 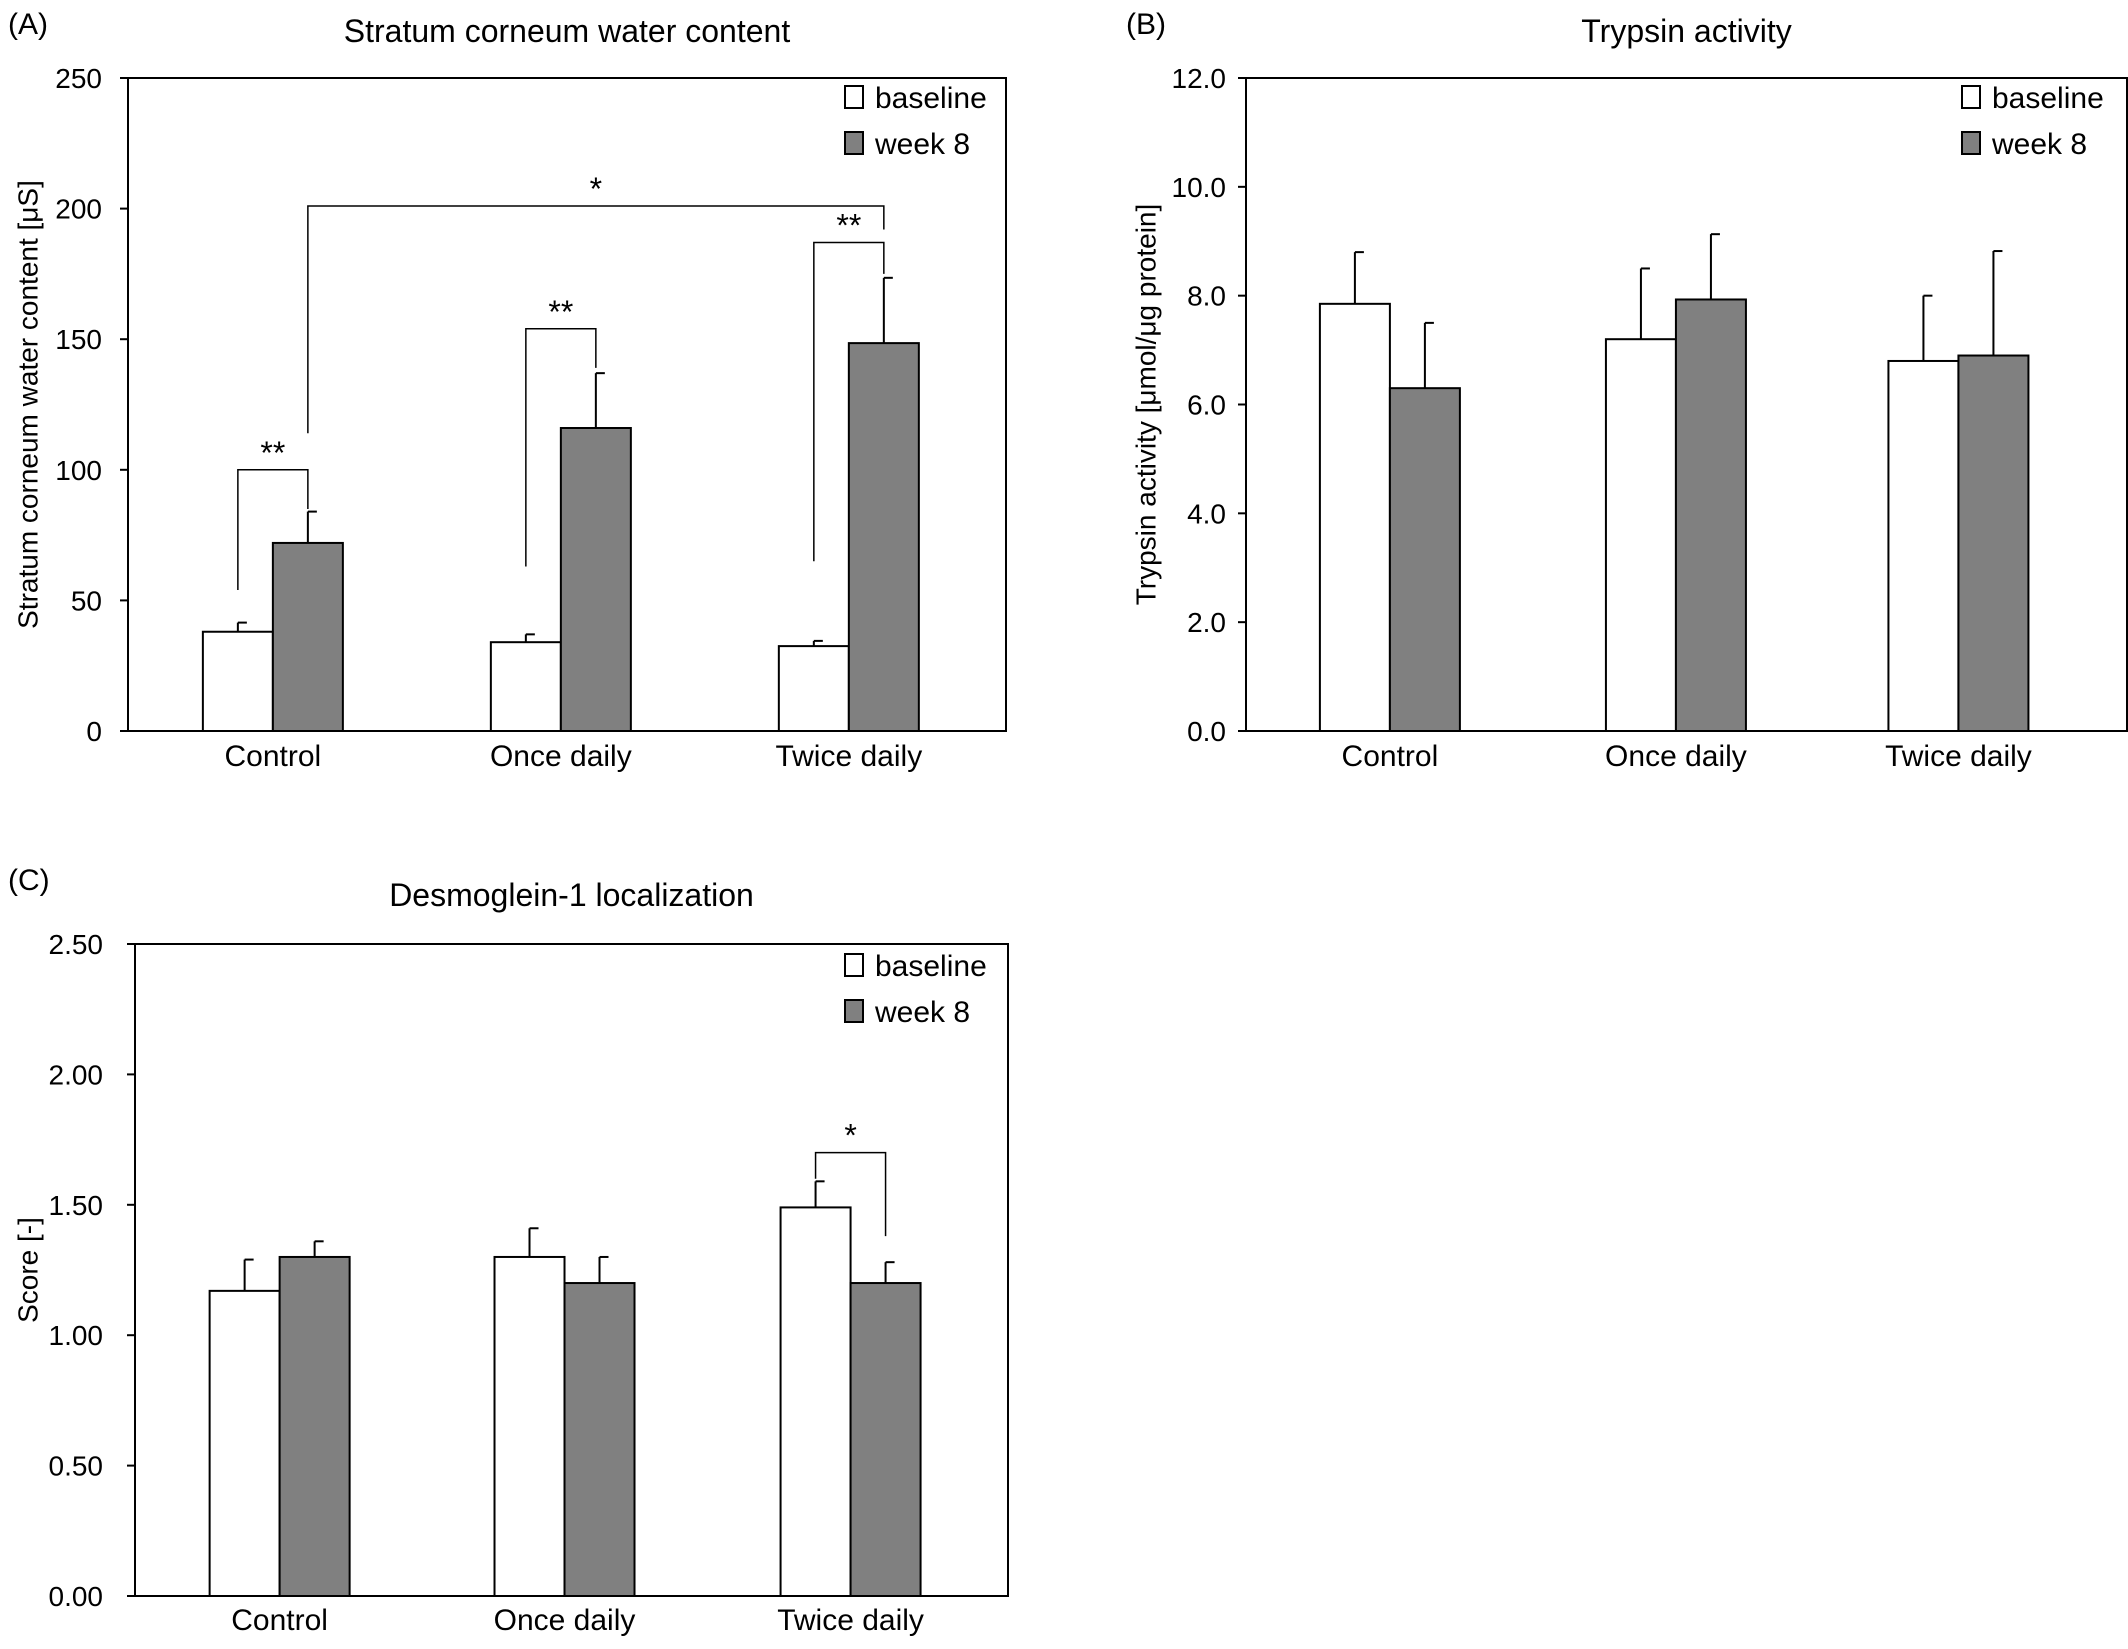 What do you see at coordinates (28, 24) in the screenshot?
I see `panel-label: (A)` at bounding box center [28, 24].